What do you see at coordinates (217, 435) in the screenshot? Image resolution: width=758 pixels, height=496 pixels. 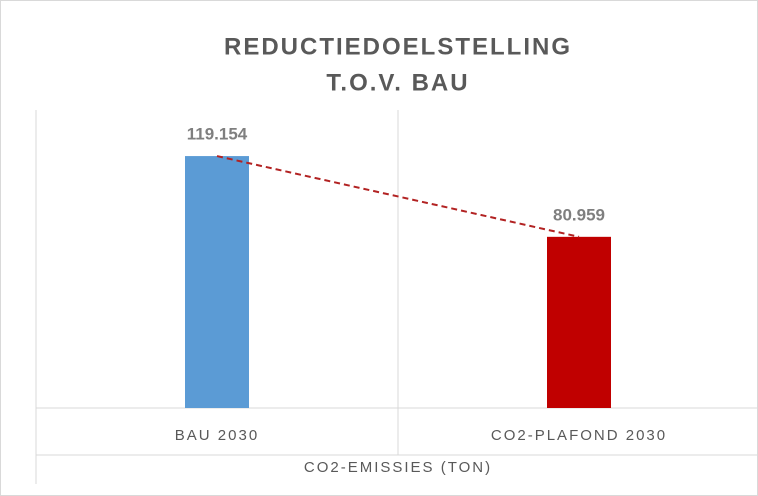 I see `x-tick-label: BAU 2030` at bounding box center [217, 435].